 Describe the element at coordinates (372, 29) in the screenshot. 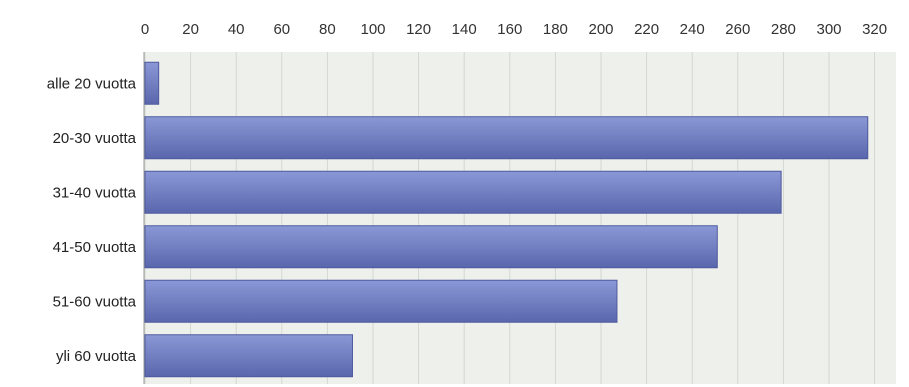

I see `x-tick-label: 100` at that location.